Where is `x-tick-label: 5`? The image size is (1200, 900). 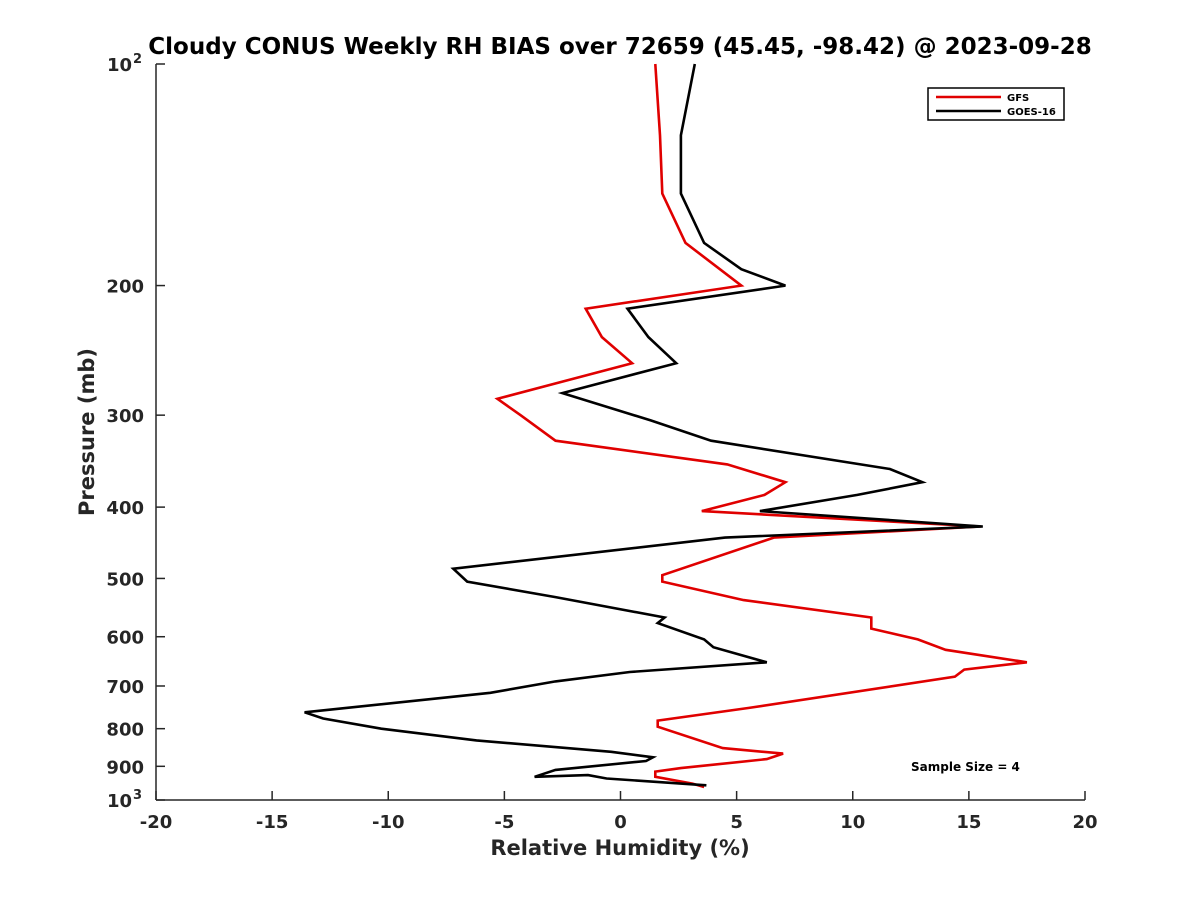 x-tick-label: 5 is located at coordinates (736, 822).